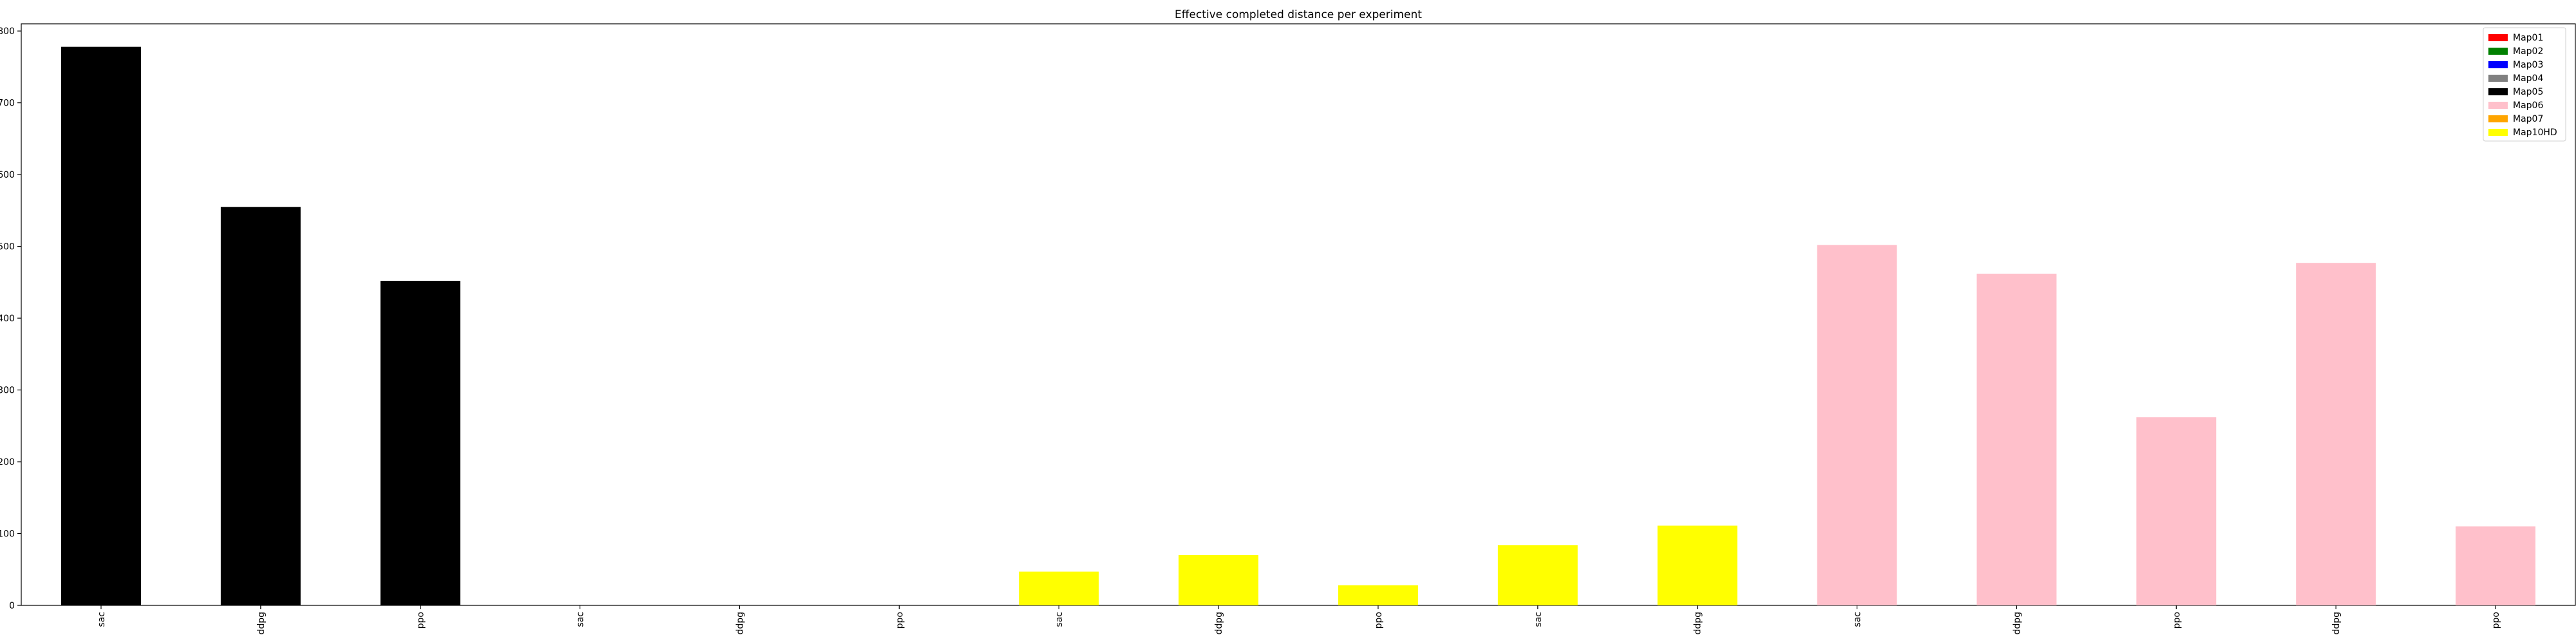 The image size is (2576, 644). I want to click on legend-frame, so click(2524, 84).